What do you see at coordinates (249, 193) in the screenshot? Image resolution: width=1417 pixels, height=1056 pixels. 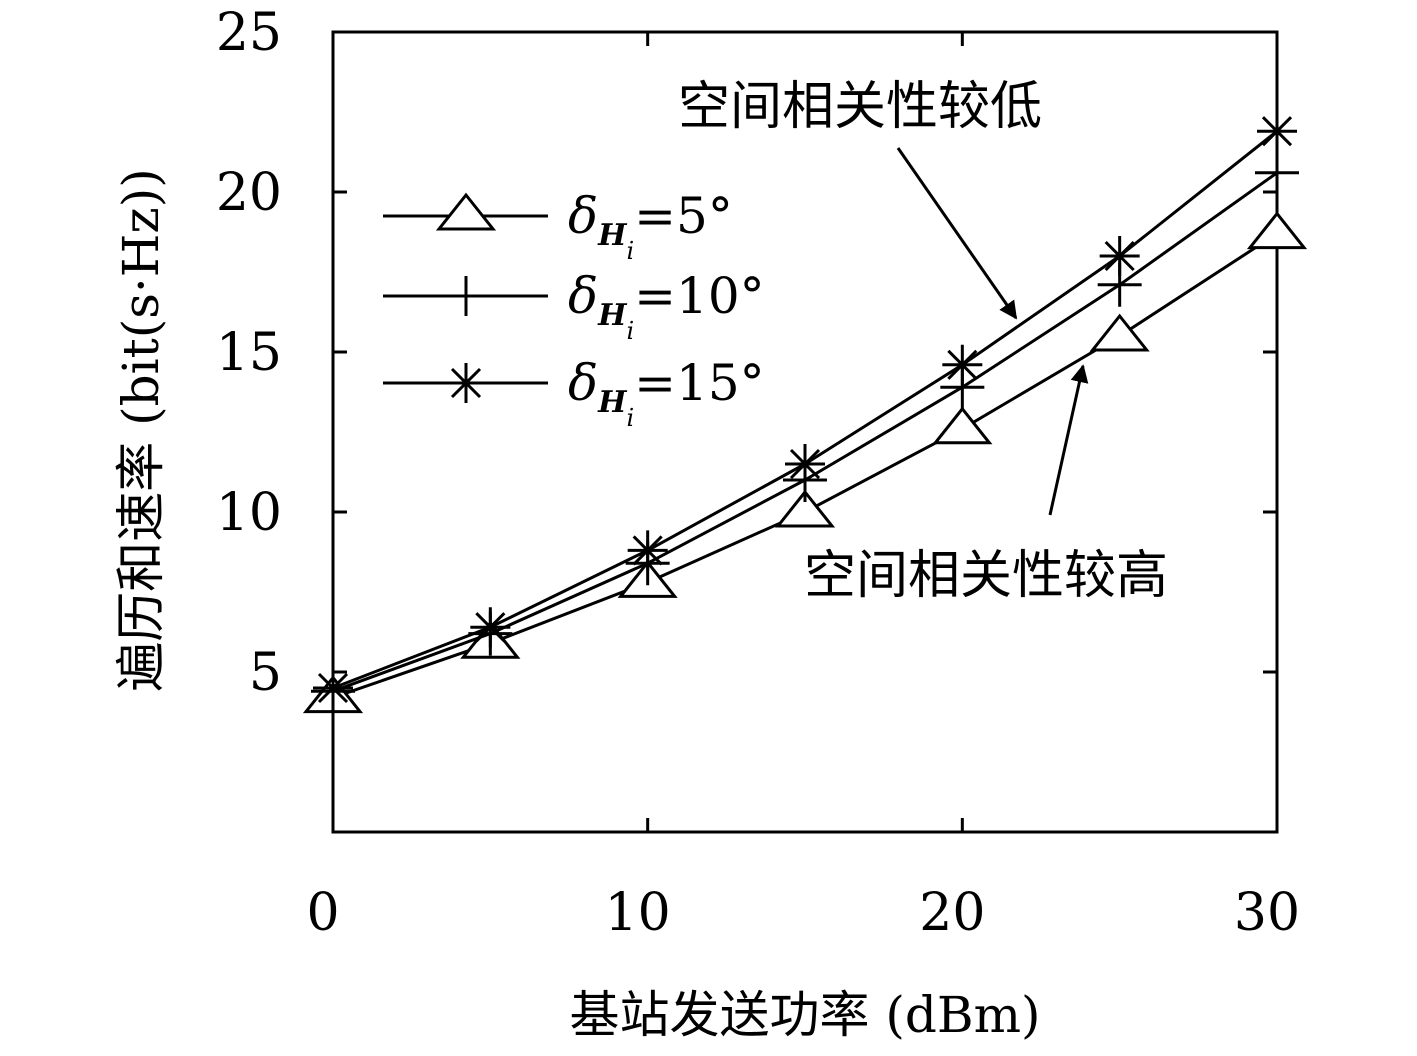 I see `y-tick-label: 20` at bounding box center [249, 193].